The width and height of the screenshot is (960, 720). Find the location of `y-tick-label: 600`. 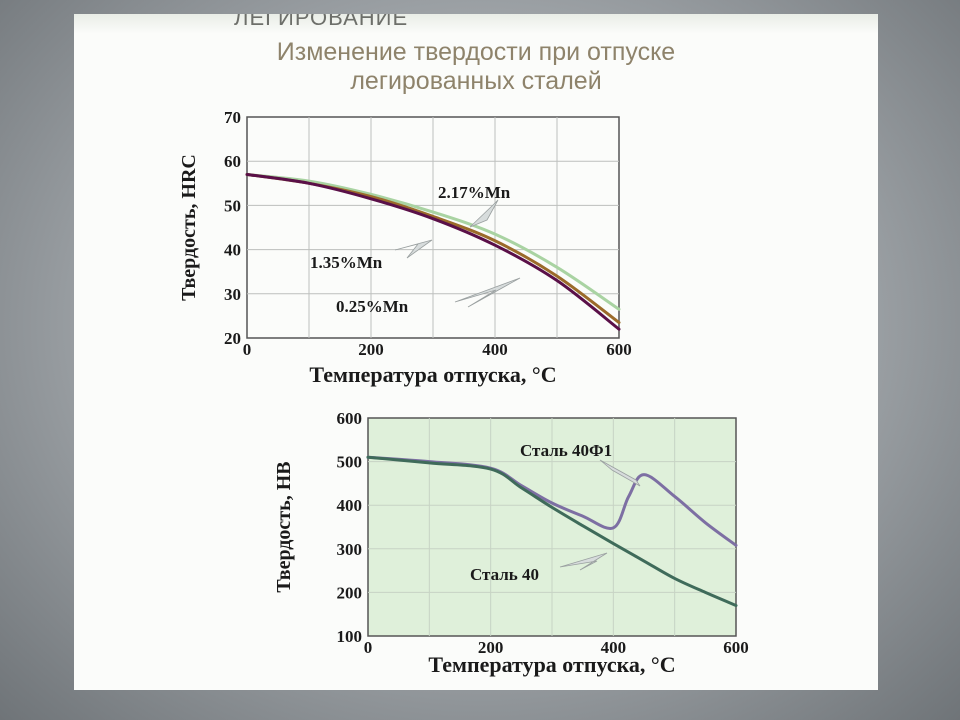

y-tick-label: 600 is located at coordinates (350, 418).